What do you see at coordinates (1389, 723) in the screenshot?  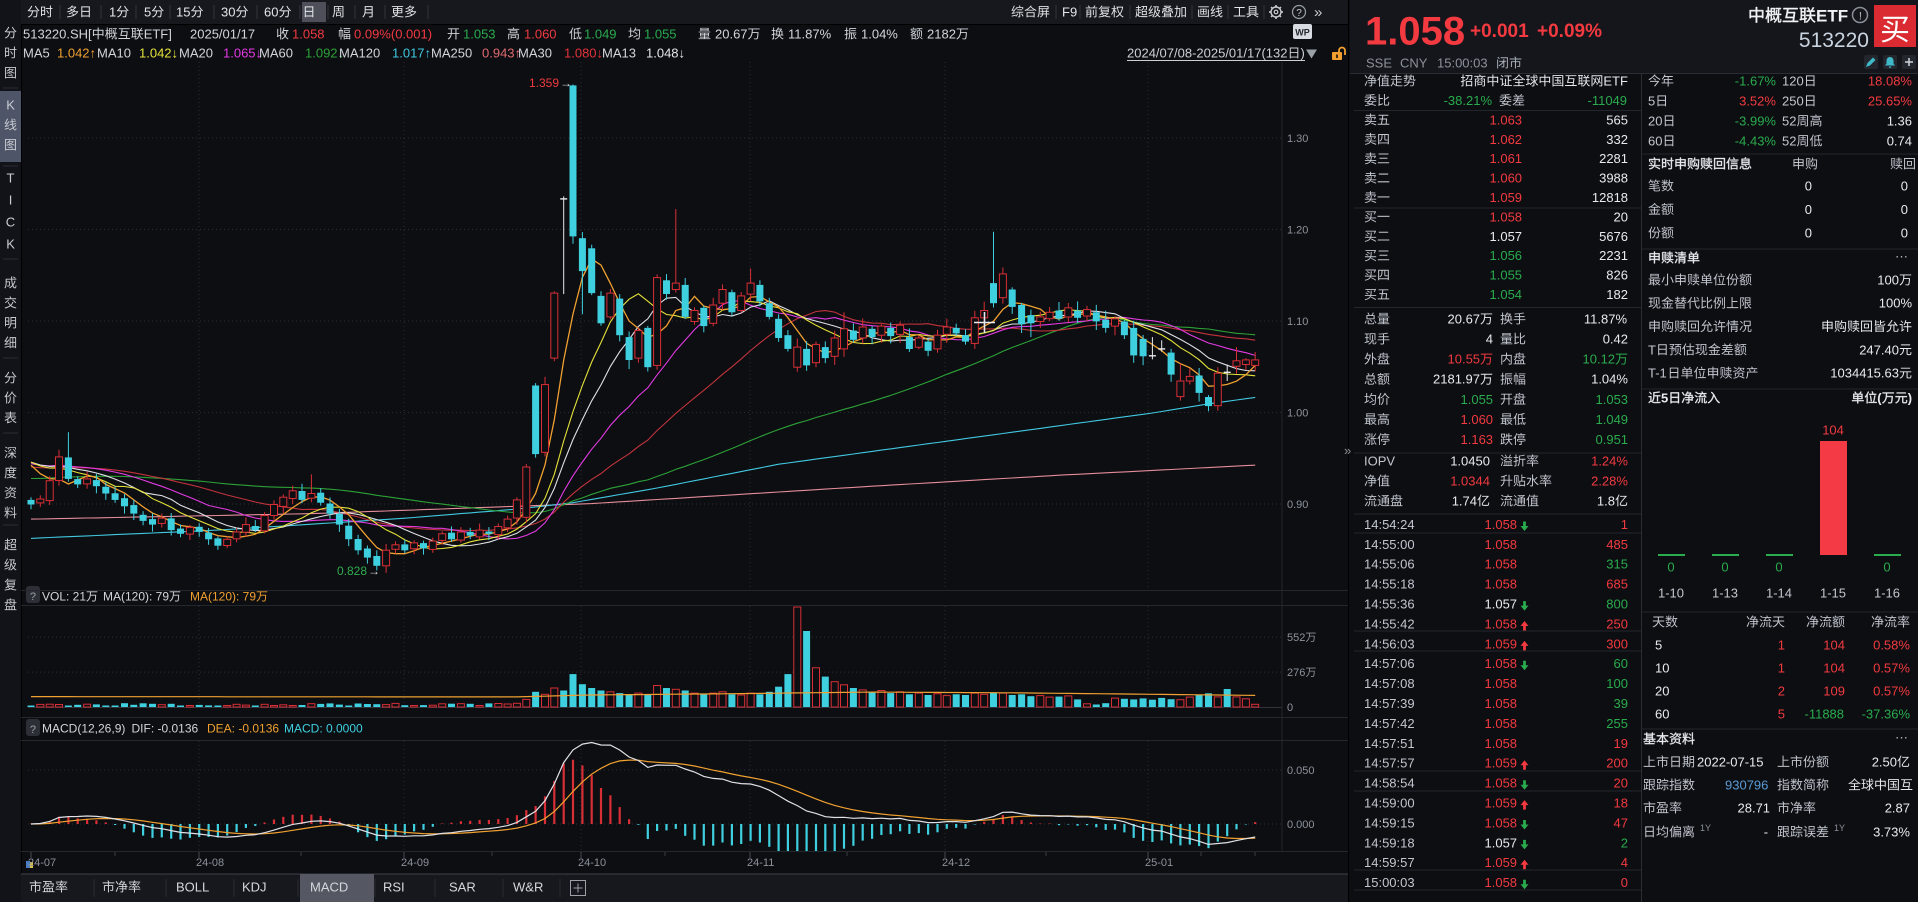 I see `svg-text: 14:57:42` at bounding box center [1389, 723].